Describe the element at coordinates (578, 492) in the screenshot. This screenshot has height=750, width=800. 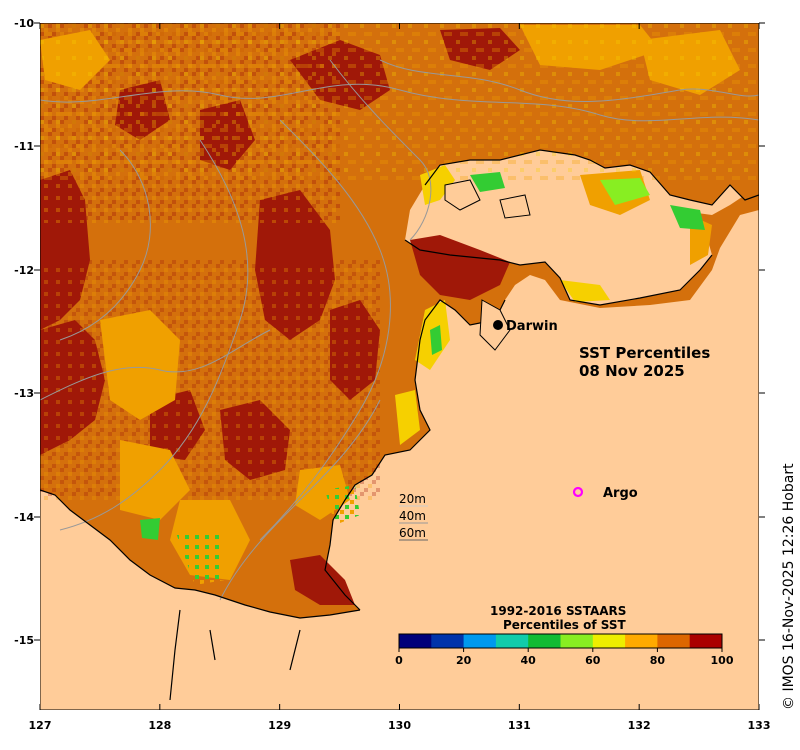
I see `argo-ring-icon` at that location.